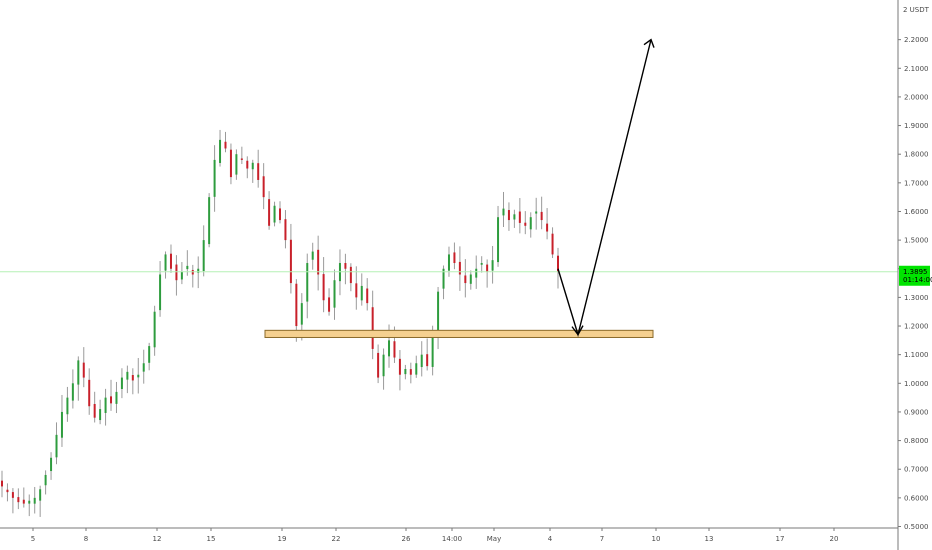 Image resolution: width=932 pixels, height=550 pixels. What do you see at coordinates (86, 539) in the screenshot?
I see `time-tick-label: 8` at bounding box center [86, 539].